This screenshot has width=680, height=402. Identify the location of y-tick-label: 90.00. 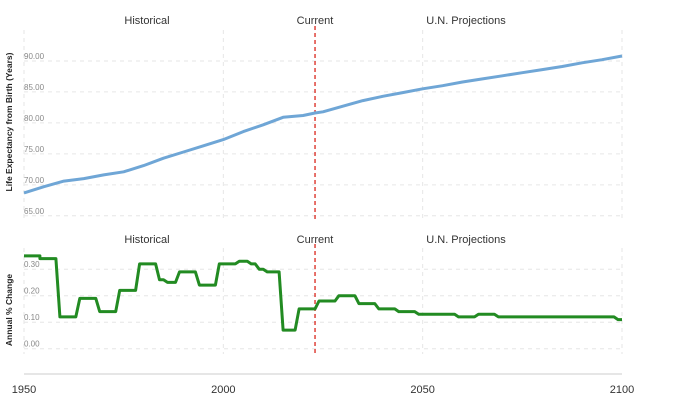
(34, 56).